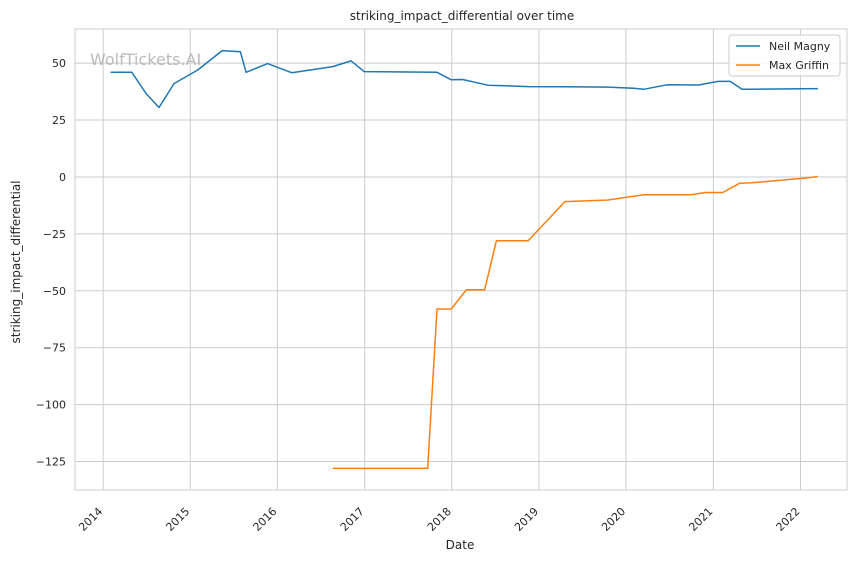 The image size is (858, 561). Describe the element at coordinates (59, 120) in the screenshot. I see `y-tick-label: 25` at that location.